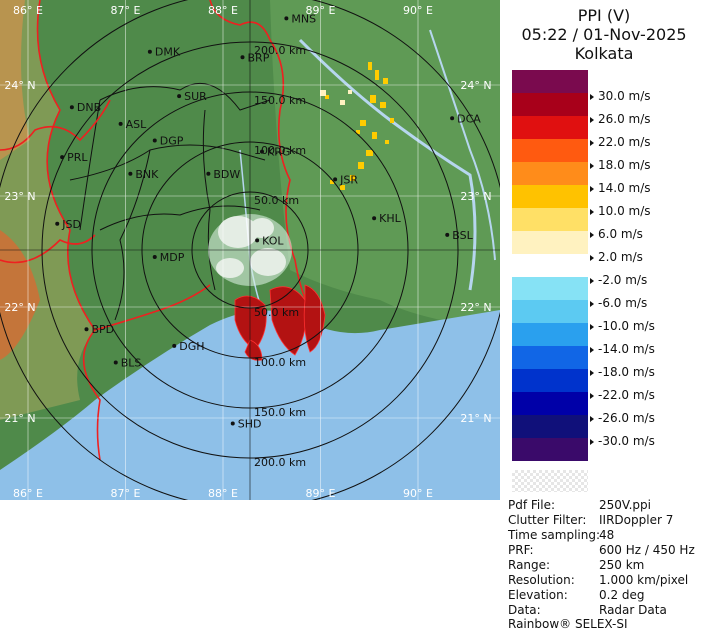  I want to click on city-marker: JSD, so click(68, 224).